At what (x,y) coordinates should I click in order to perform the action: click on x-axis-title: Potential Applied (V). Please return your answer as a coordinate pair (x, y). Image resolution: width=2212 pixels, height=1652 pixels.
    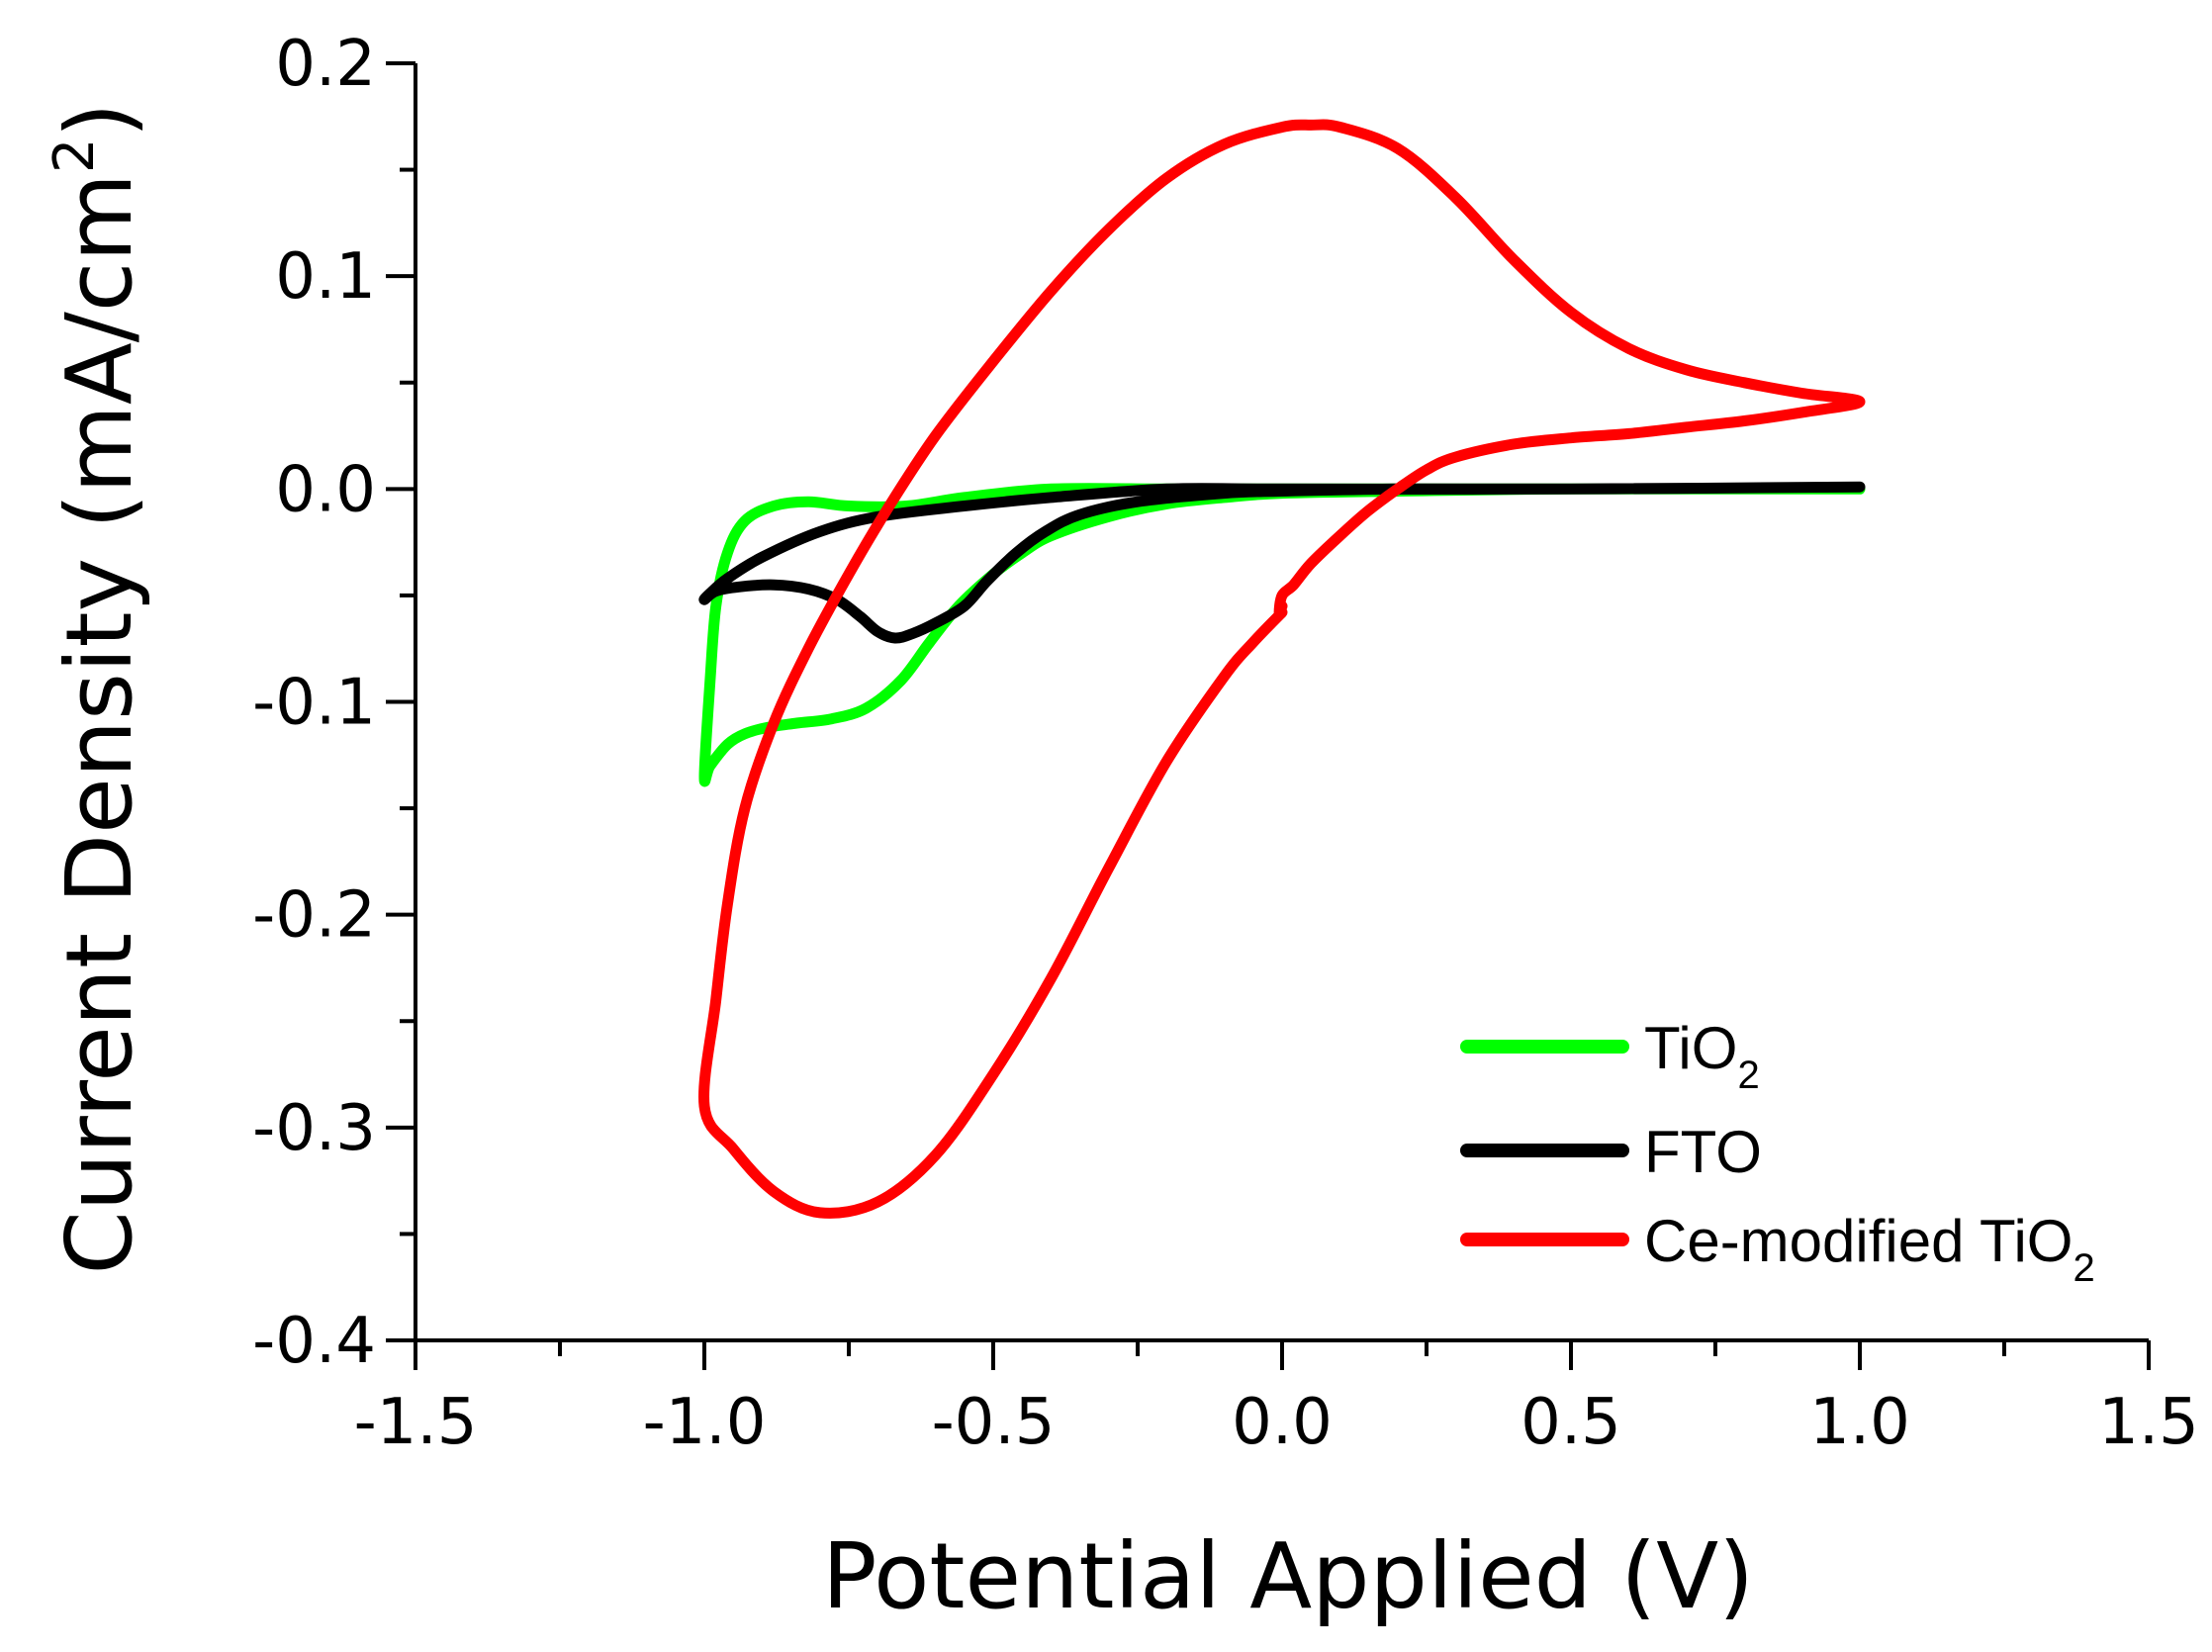
    Looking at the image, I should click on (1288, 1576).